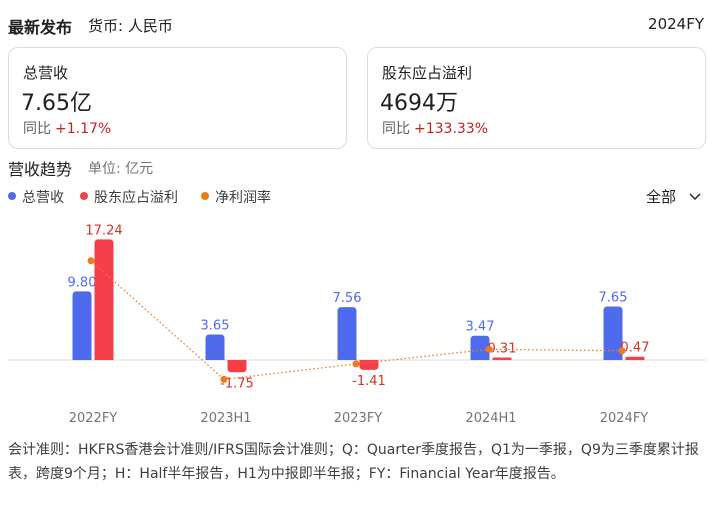 The image size is (708, 532). What do you see at coordinates (103, 230) in the screenshot?
I see `profit-data-label: 17.24` at bounding box center [103, 230].